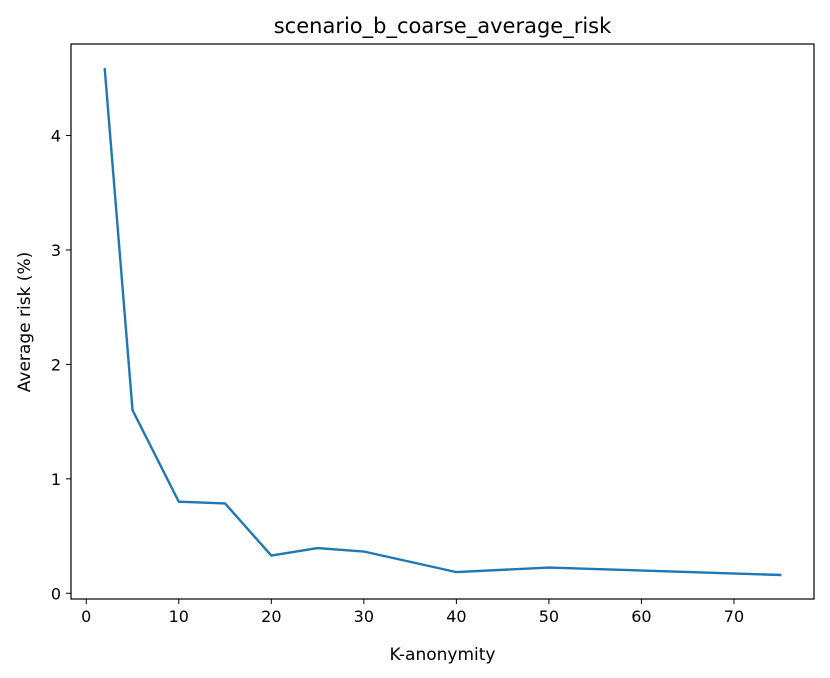  I want to click on x-tick-label: 10, so click(179, 616).